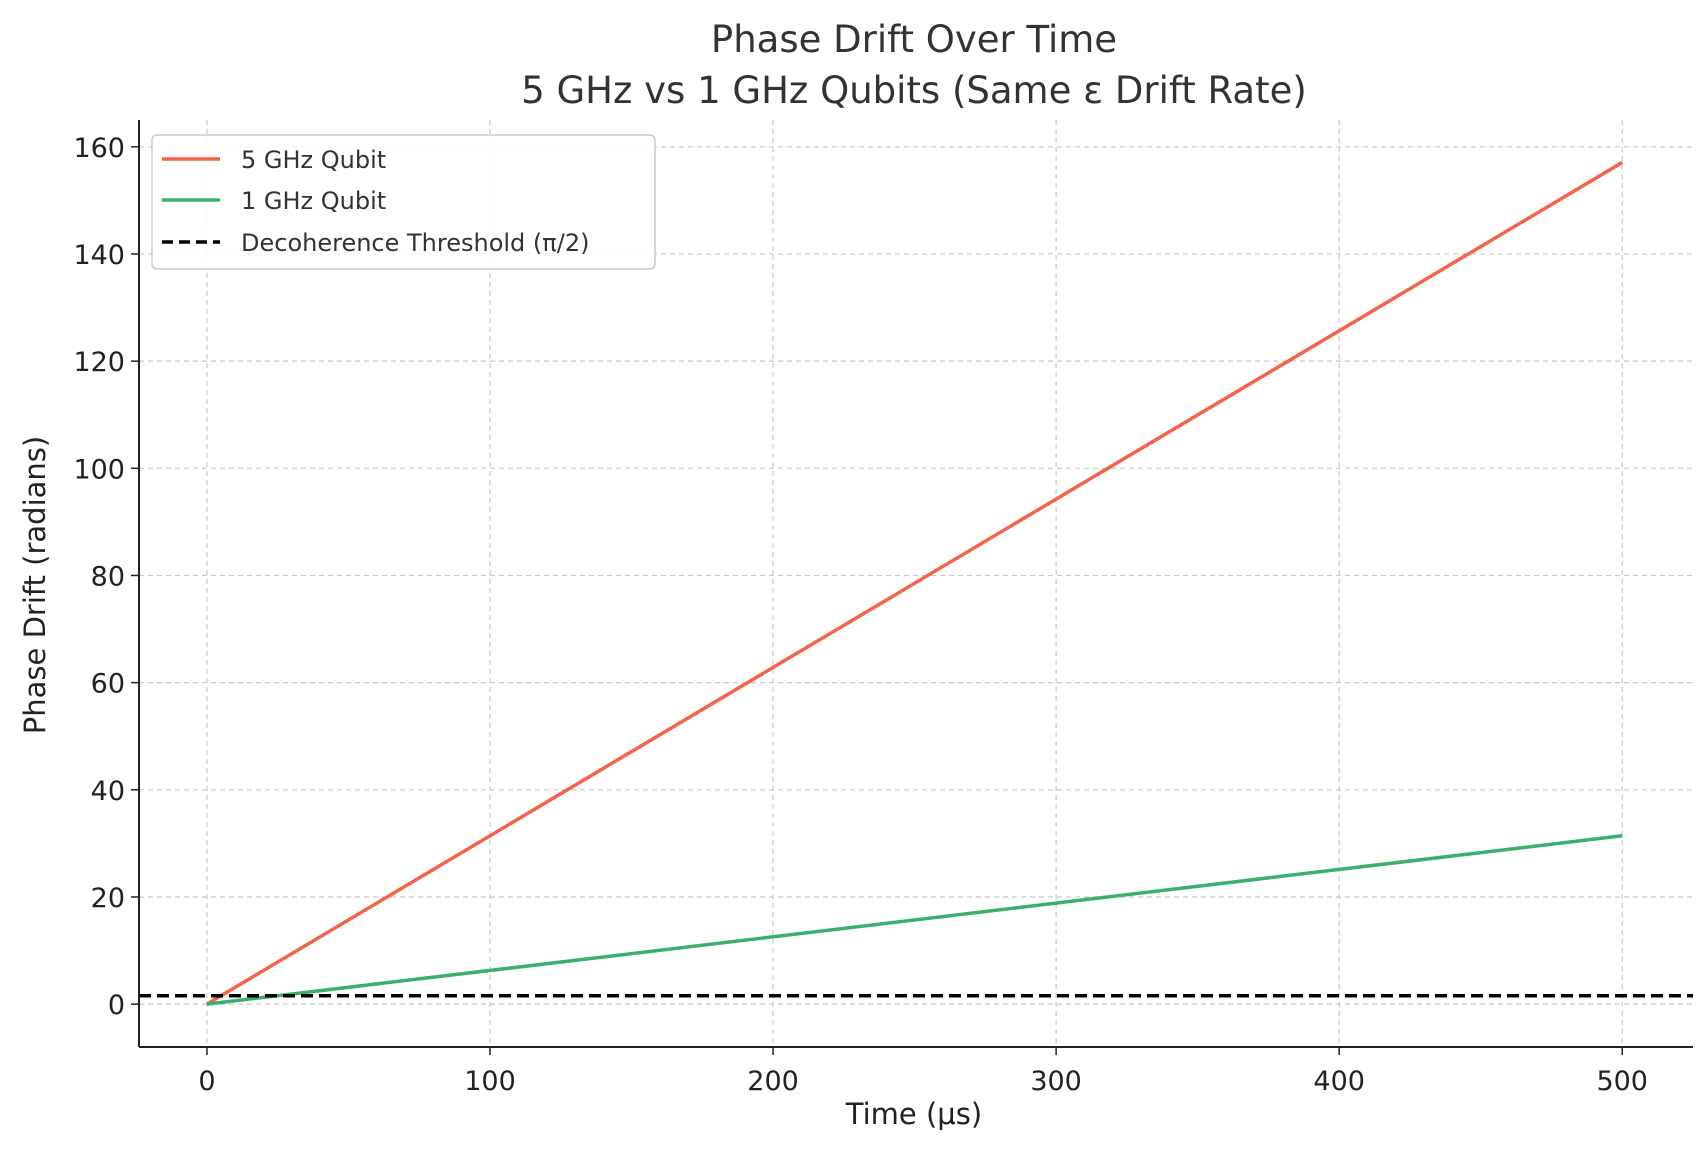 The width and height of the screenshot is (1707, 1151). What do you see at coordinates (914, 39) in the screenshot?
I see `chart-title-line-1: Phase Drift Over Time` at bounding box center [914, 39].